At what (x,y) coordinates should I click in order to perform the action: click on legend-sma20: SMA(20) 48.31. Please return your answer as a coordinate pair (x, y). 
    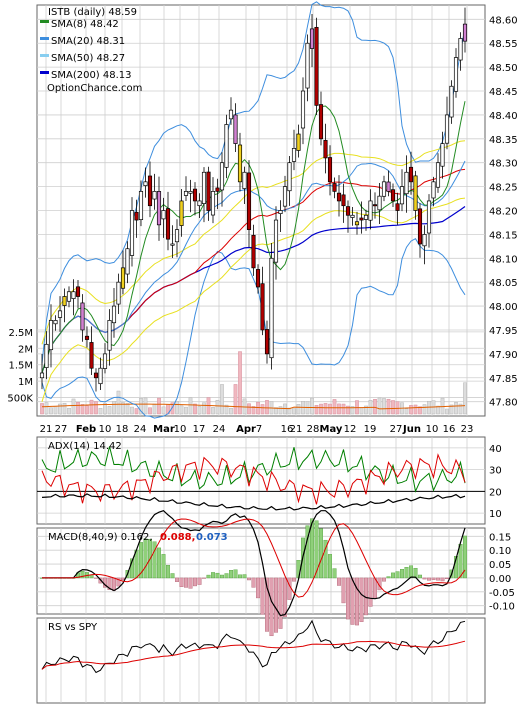
    Looking at the image, I should click on (88, 41).